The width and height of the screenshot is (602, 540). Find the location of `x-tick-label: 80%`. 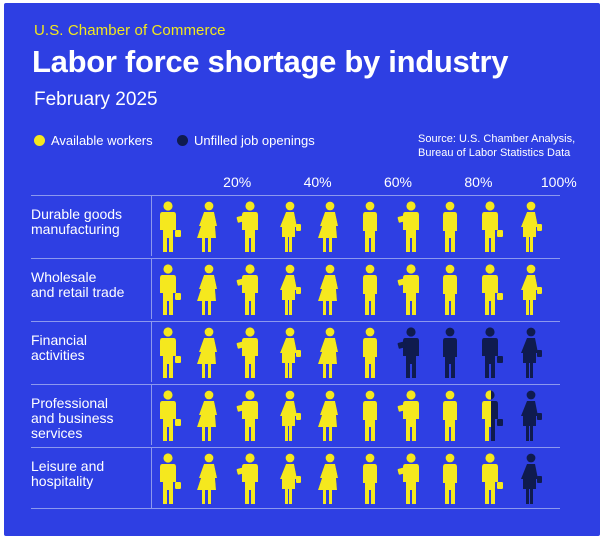

x-tick-label: 80% is located at coordinates (478, 182).